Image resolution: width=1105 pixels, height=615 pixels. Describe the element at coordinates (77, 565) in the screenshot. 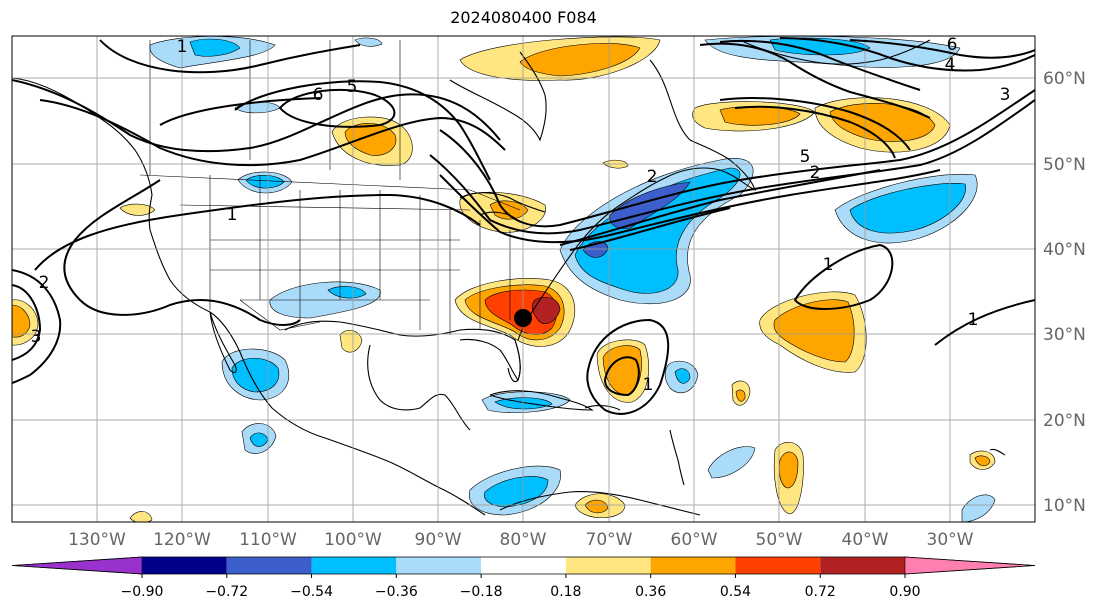

I see `colorbar-extend-low` at that location.